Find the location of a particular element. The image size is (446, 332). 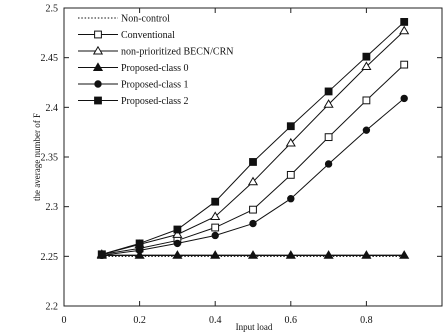

x-tick-label: 0 is located at coordinates (64, 320).